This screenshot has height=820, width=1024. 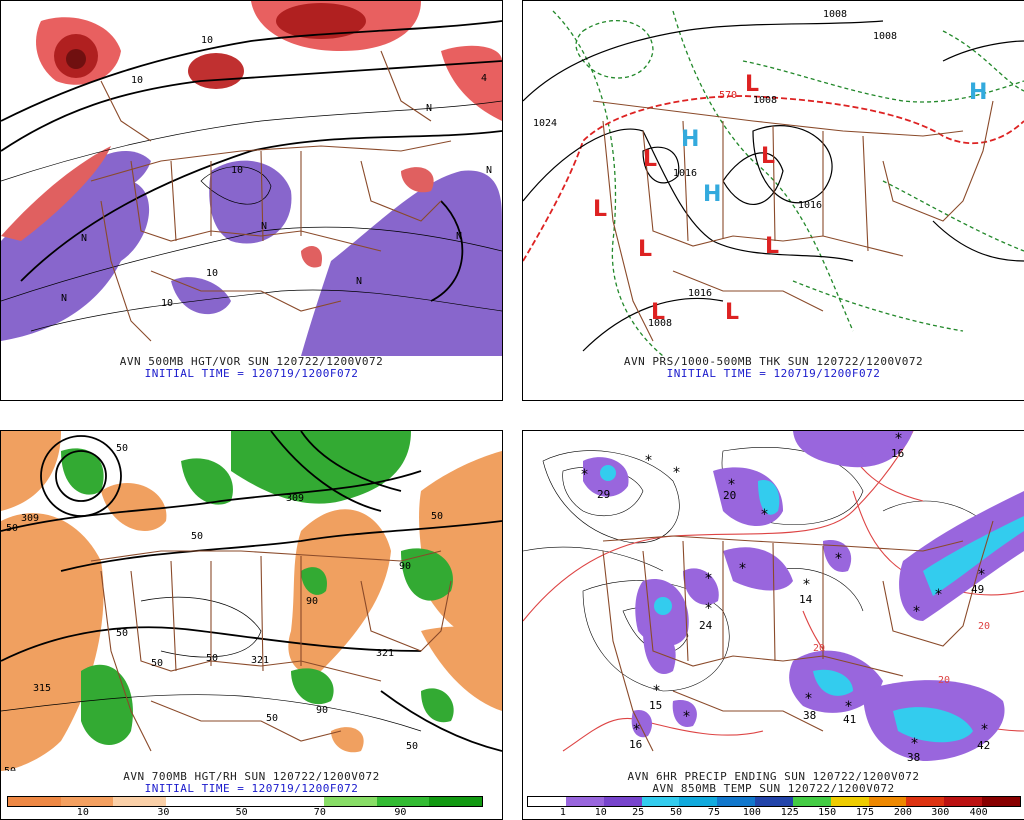 I want to click on rh-colorbar-ticks: 10 30 50 70 90, so click(x=244, y=813).